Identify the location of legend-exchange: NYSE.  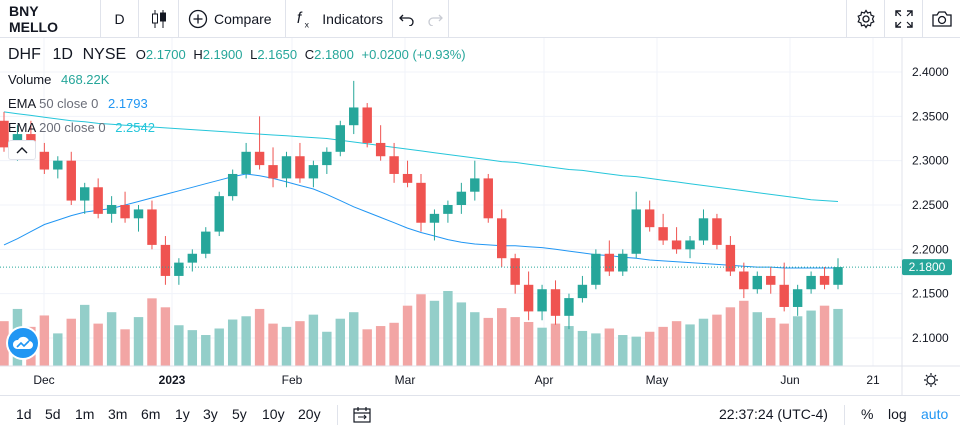
(104, 54).